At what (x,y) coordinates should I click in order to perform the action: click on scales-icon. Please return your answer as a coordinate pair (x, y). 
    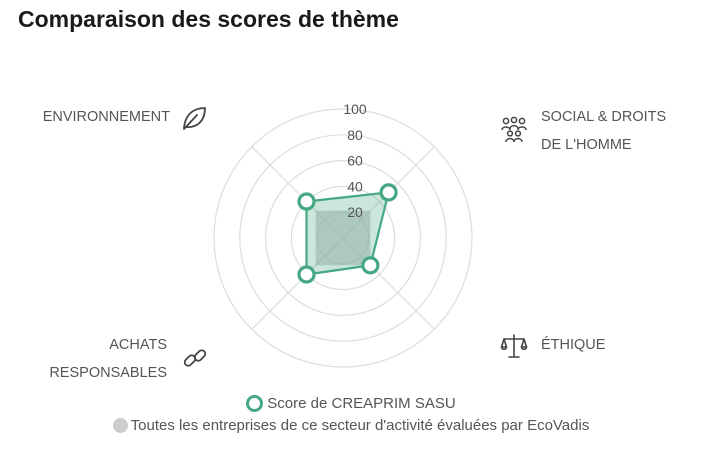
    Looking at the image, I should click on (514, 346).